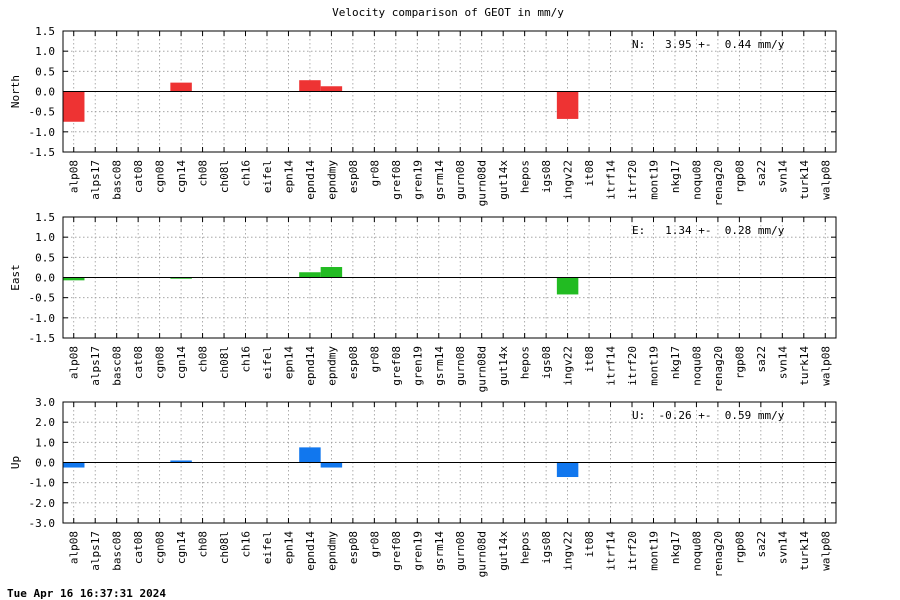 The height and width of the screenshot is (600, 900). What do you see at coordinates (246, 359) in the screenshot?
I see `x-tick-label: ch16` at bounding box center [246, 359].